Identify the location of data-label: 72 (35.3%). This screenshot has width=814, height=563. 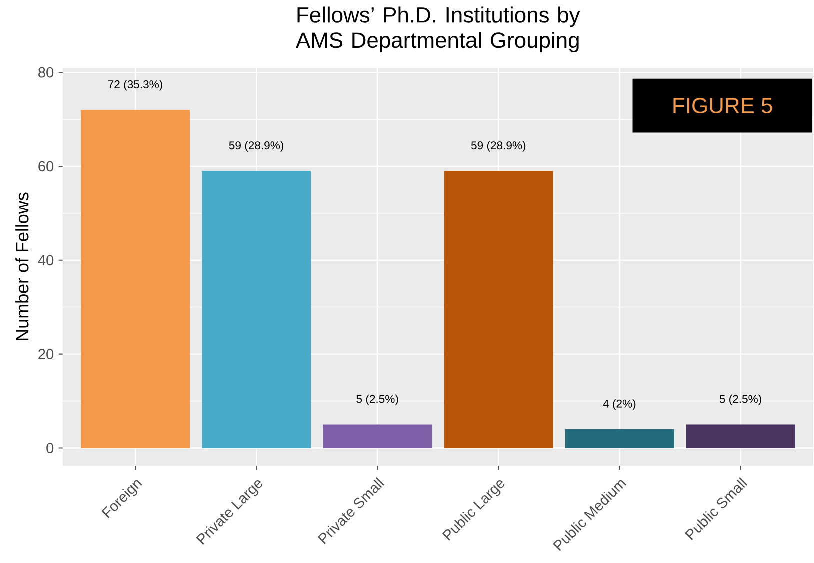
(135, 85).